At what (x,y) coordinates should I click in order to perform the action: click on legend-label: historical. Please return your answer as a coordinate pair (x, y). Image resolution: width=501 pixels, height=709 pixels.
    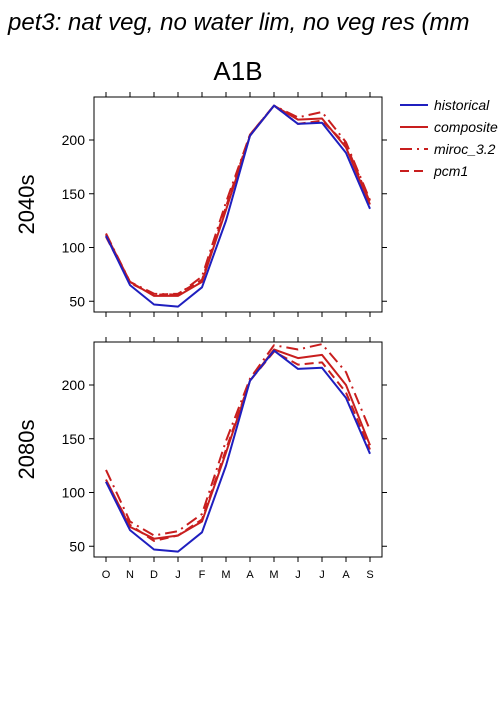
    Looking at the image, I should click on (462, 105).